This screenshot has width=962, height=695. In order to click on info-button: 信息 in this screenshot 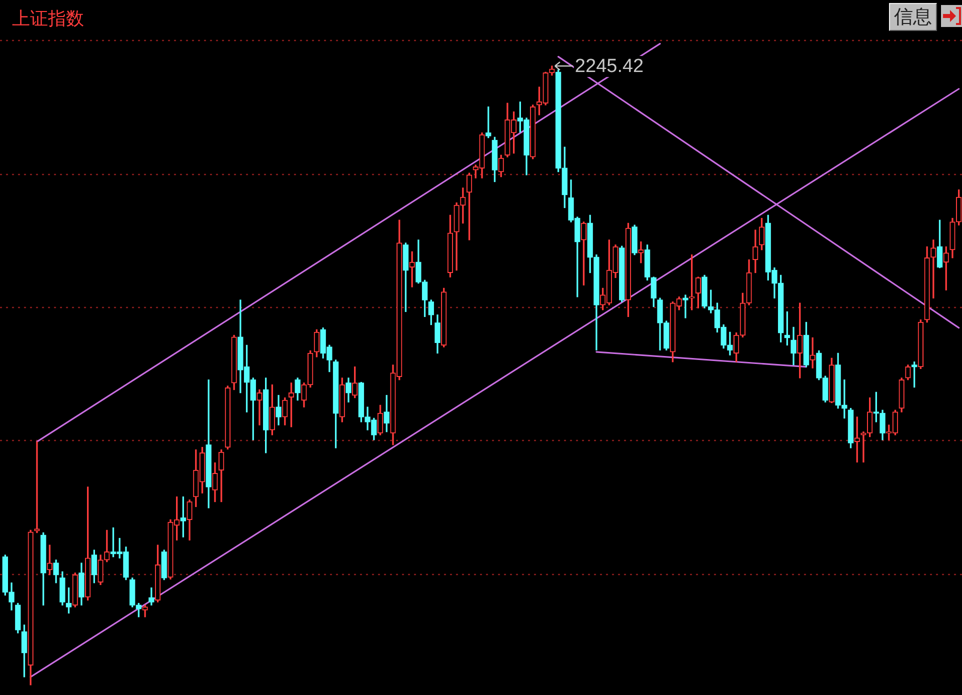, I will do `click(913, 17)`.